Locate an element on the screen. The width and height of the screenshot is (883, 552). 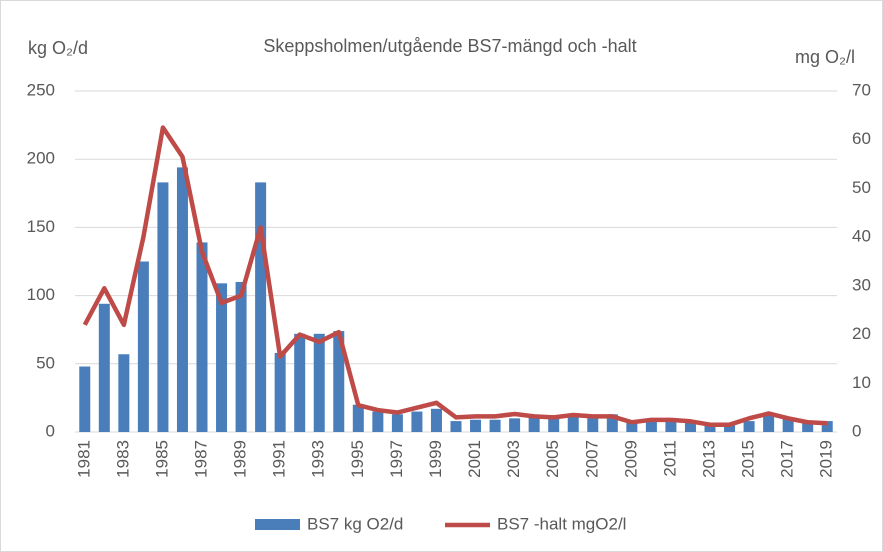
x-tick-label: 1991 is located at coordinates (279, 459).